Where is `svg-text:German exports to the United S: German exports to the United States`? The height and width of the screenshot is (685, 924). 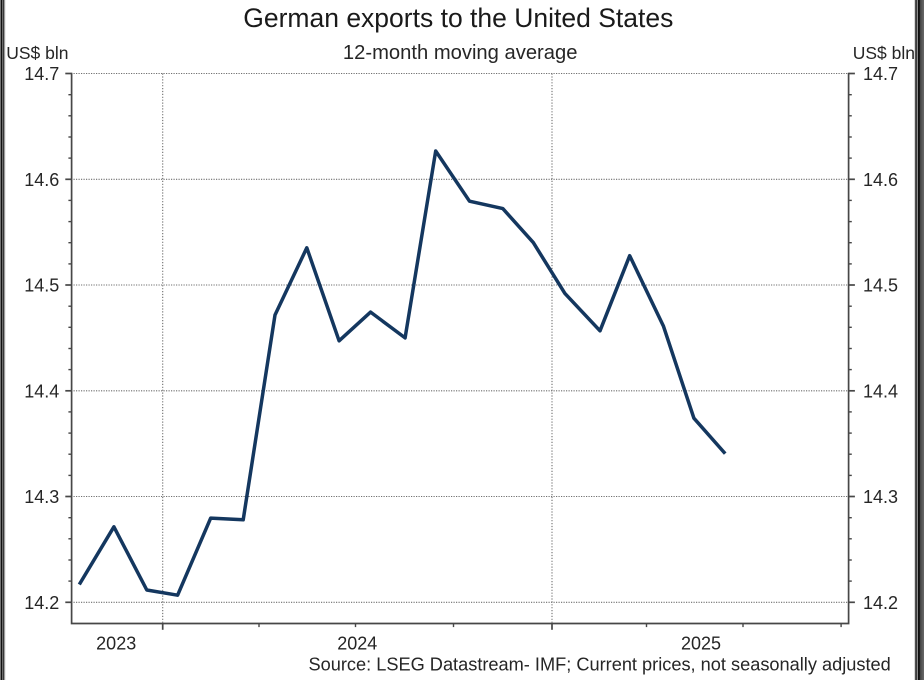 svg-text:German exports to the United S: German exports to the United States is located at coordinates (458, 18).